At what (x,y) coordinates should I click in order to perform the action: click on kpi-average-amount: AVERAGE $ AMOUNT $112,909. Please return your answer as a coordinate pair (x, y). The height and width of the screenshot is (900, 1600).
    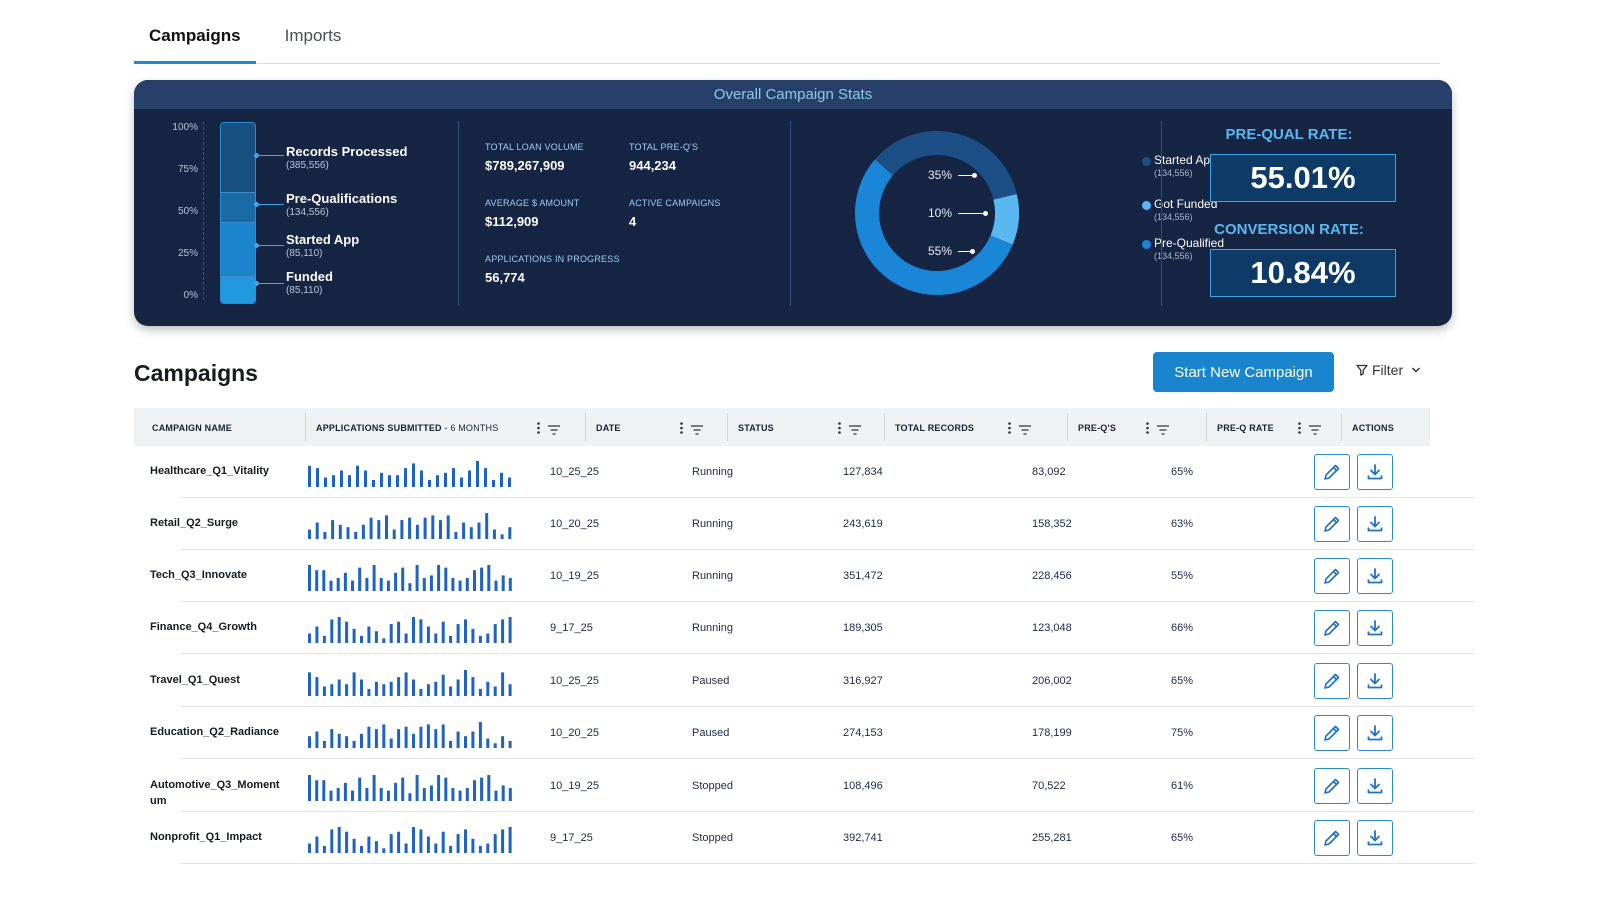
    Looking at the image, I should click on (532, 213).